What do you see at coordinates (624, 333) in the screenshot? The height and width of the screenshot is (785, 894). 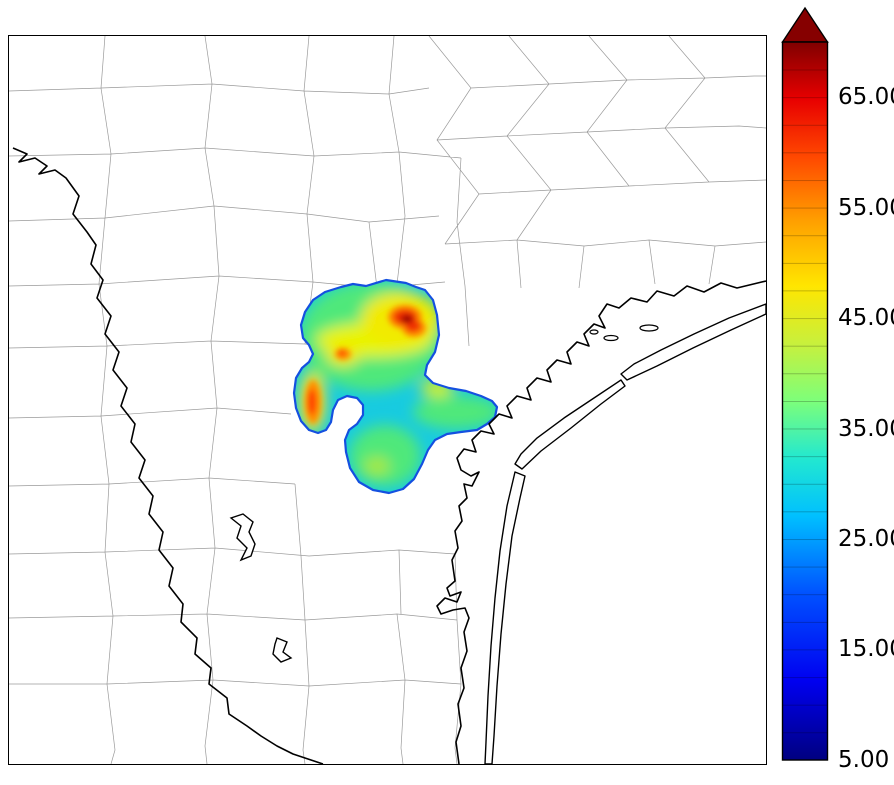 I see `bay-islets` at bounding box center [624, 333].